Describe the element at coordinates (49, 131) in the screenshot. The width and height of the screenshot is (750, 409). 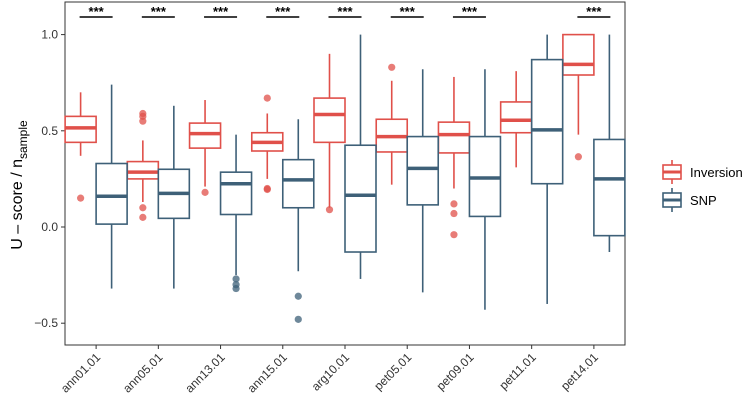
I see `y-tick-label: 0.5` at that location.